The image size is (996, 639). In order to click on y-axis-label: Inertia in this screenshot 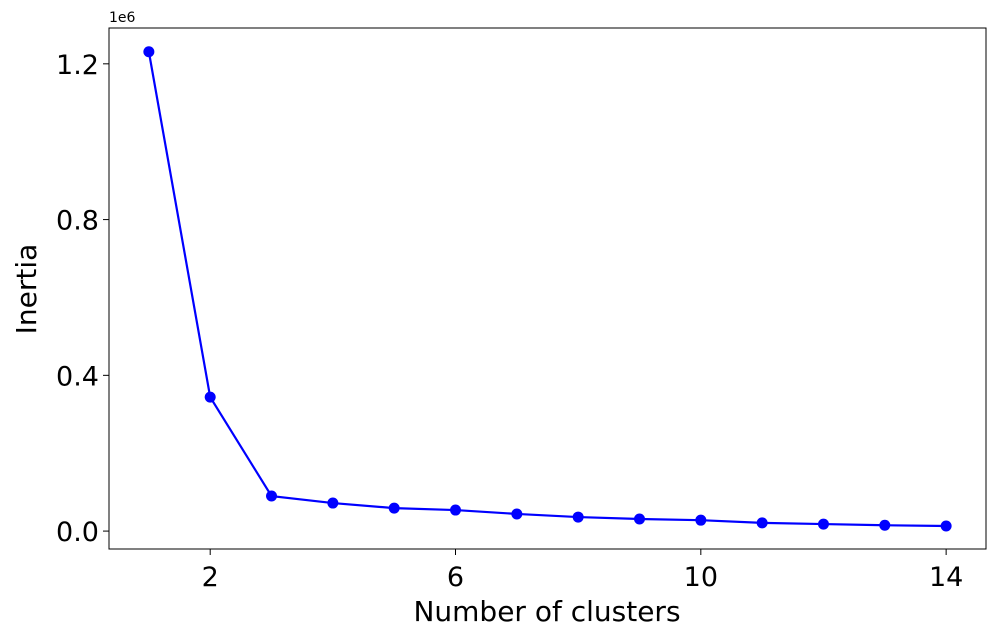, I will do `click(26, 289)`.